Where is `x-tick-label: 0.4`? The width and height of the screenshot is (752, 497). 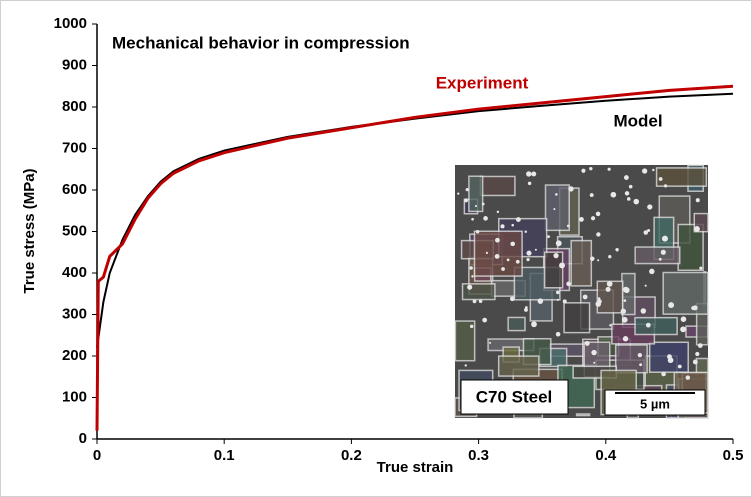 x-tick-label: 0.4 is located at coordinates (606, 455).